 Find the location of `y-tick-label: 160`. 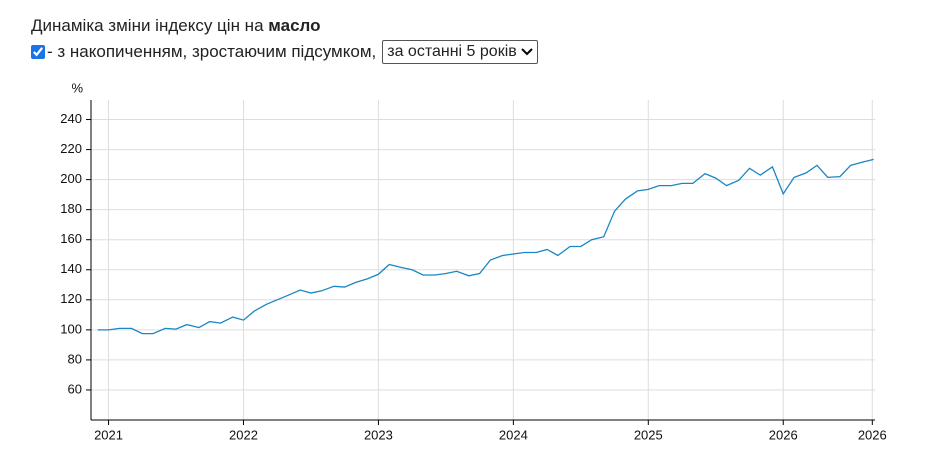

y-tick-label: 160 is located at coordinates (71, 238).